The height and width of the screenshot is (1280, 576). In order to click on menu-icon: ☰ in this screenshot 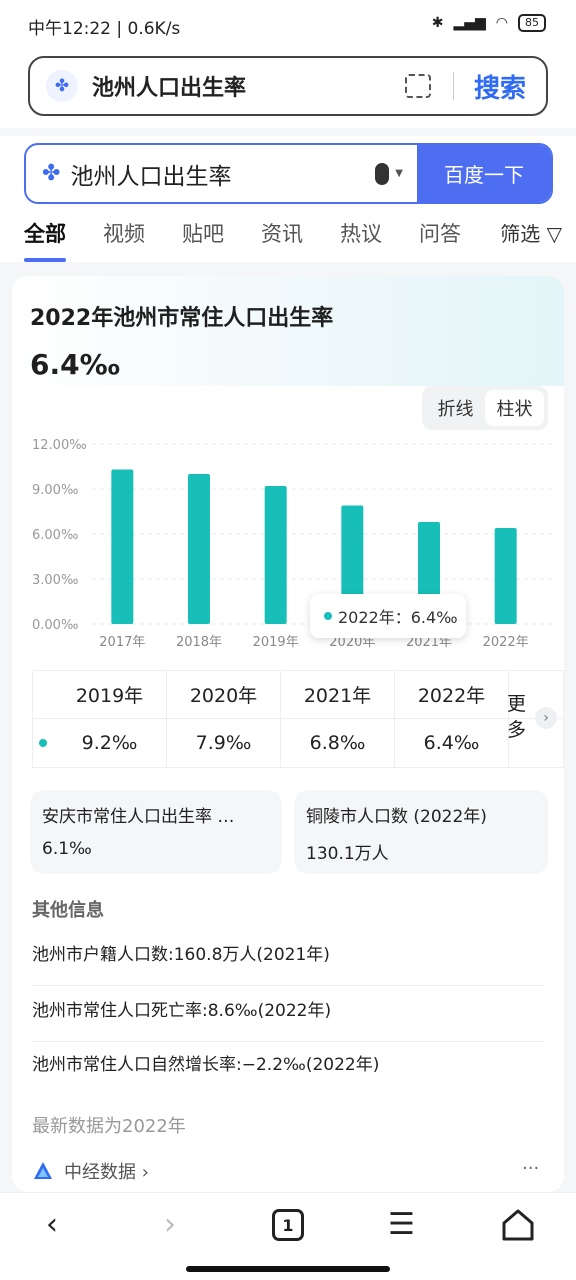, I will do `click(401, 1224)`.